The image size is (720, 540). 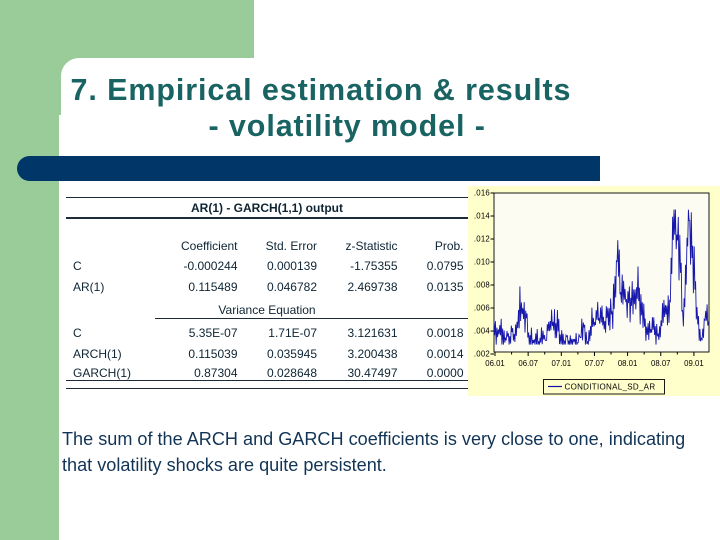 What do you see at coordinates (528, 363) in the screenshot?
I see `svg-text: 06.07` at bounding box center [528, 363].